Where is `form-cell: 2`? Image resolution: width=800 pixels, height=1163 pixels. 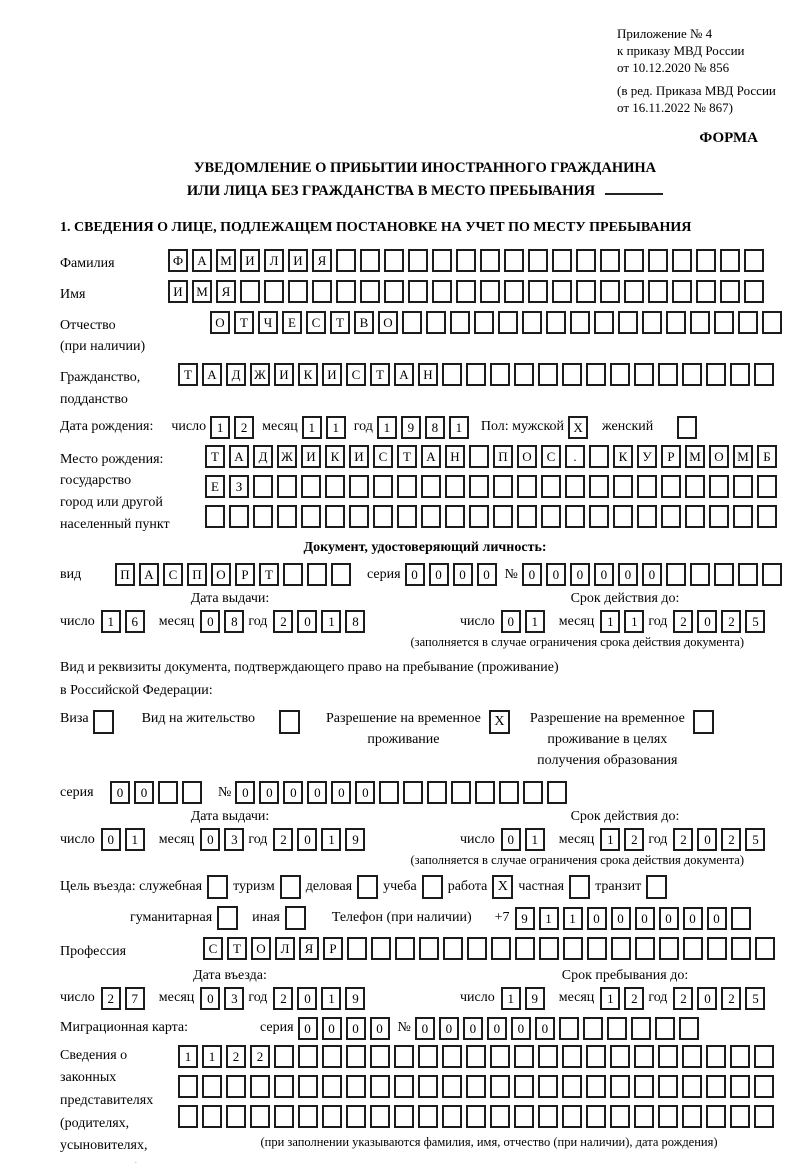
form-cell: 2 is located at coordinates (236, 1056).